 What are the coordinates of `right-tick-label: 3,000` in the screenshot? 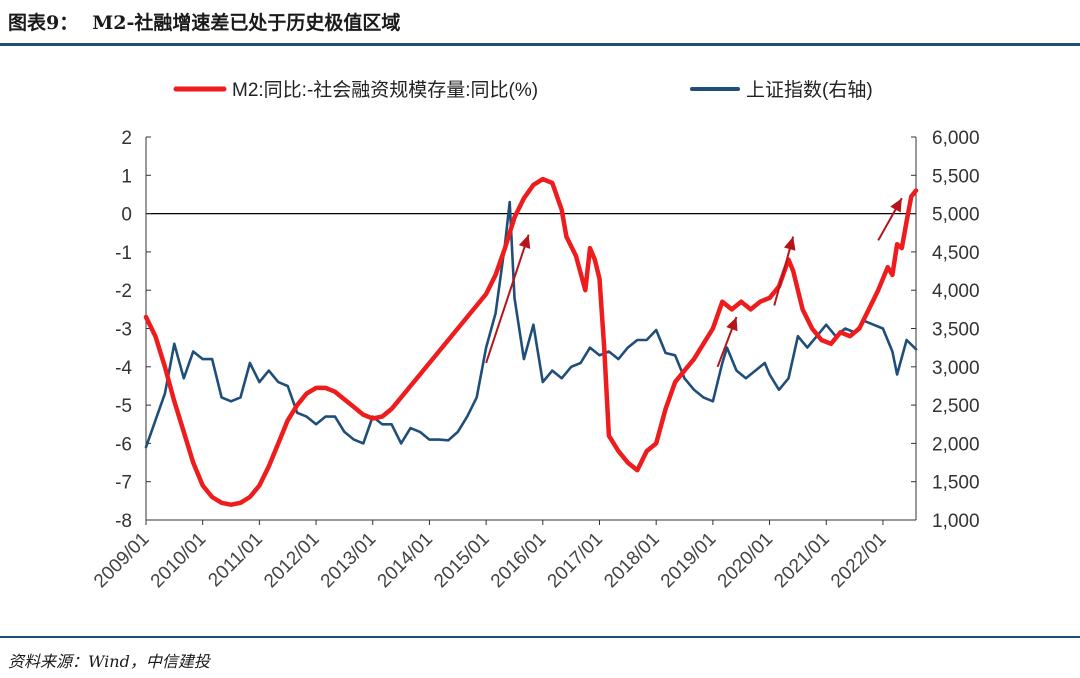 It's located at (956, 368).